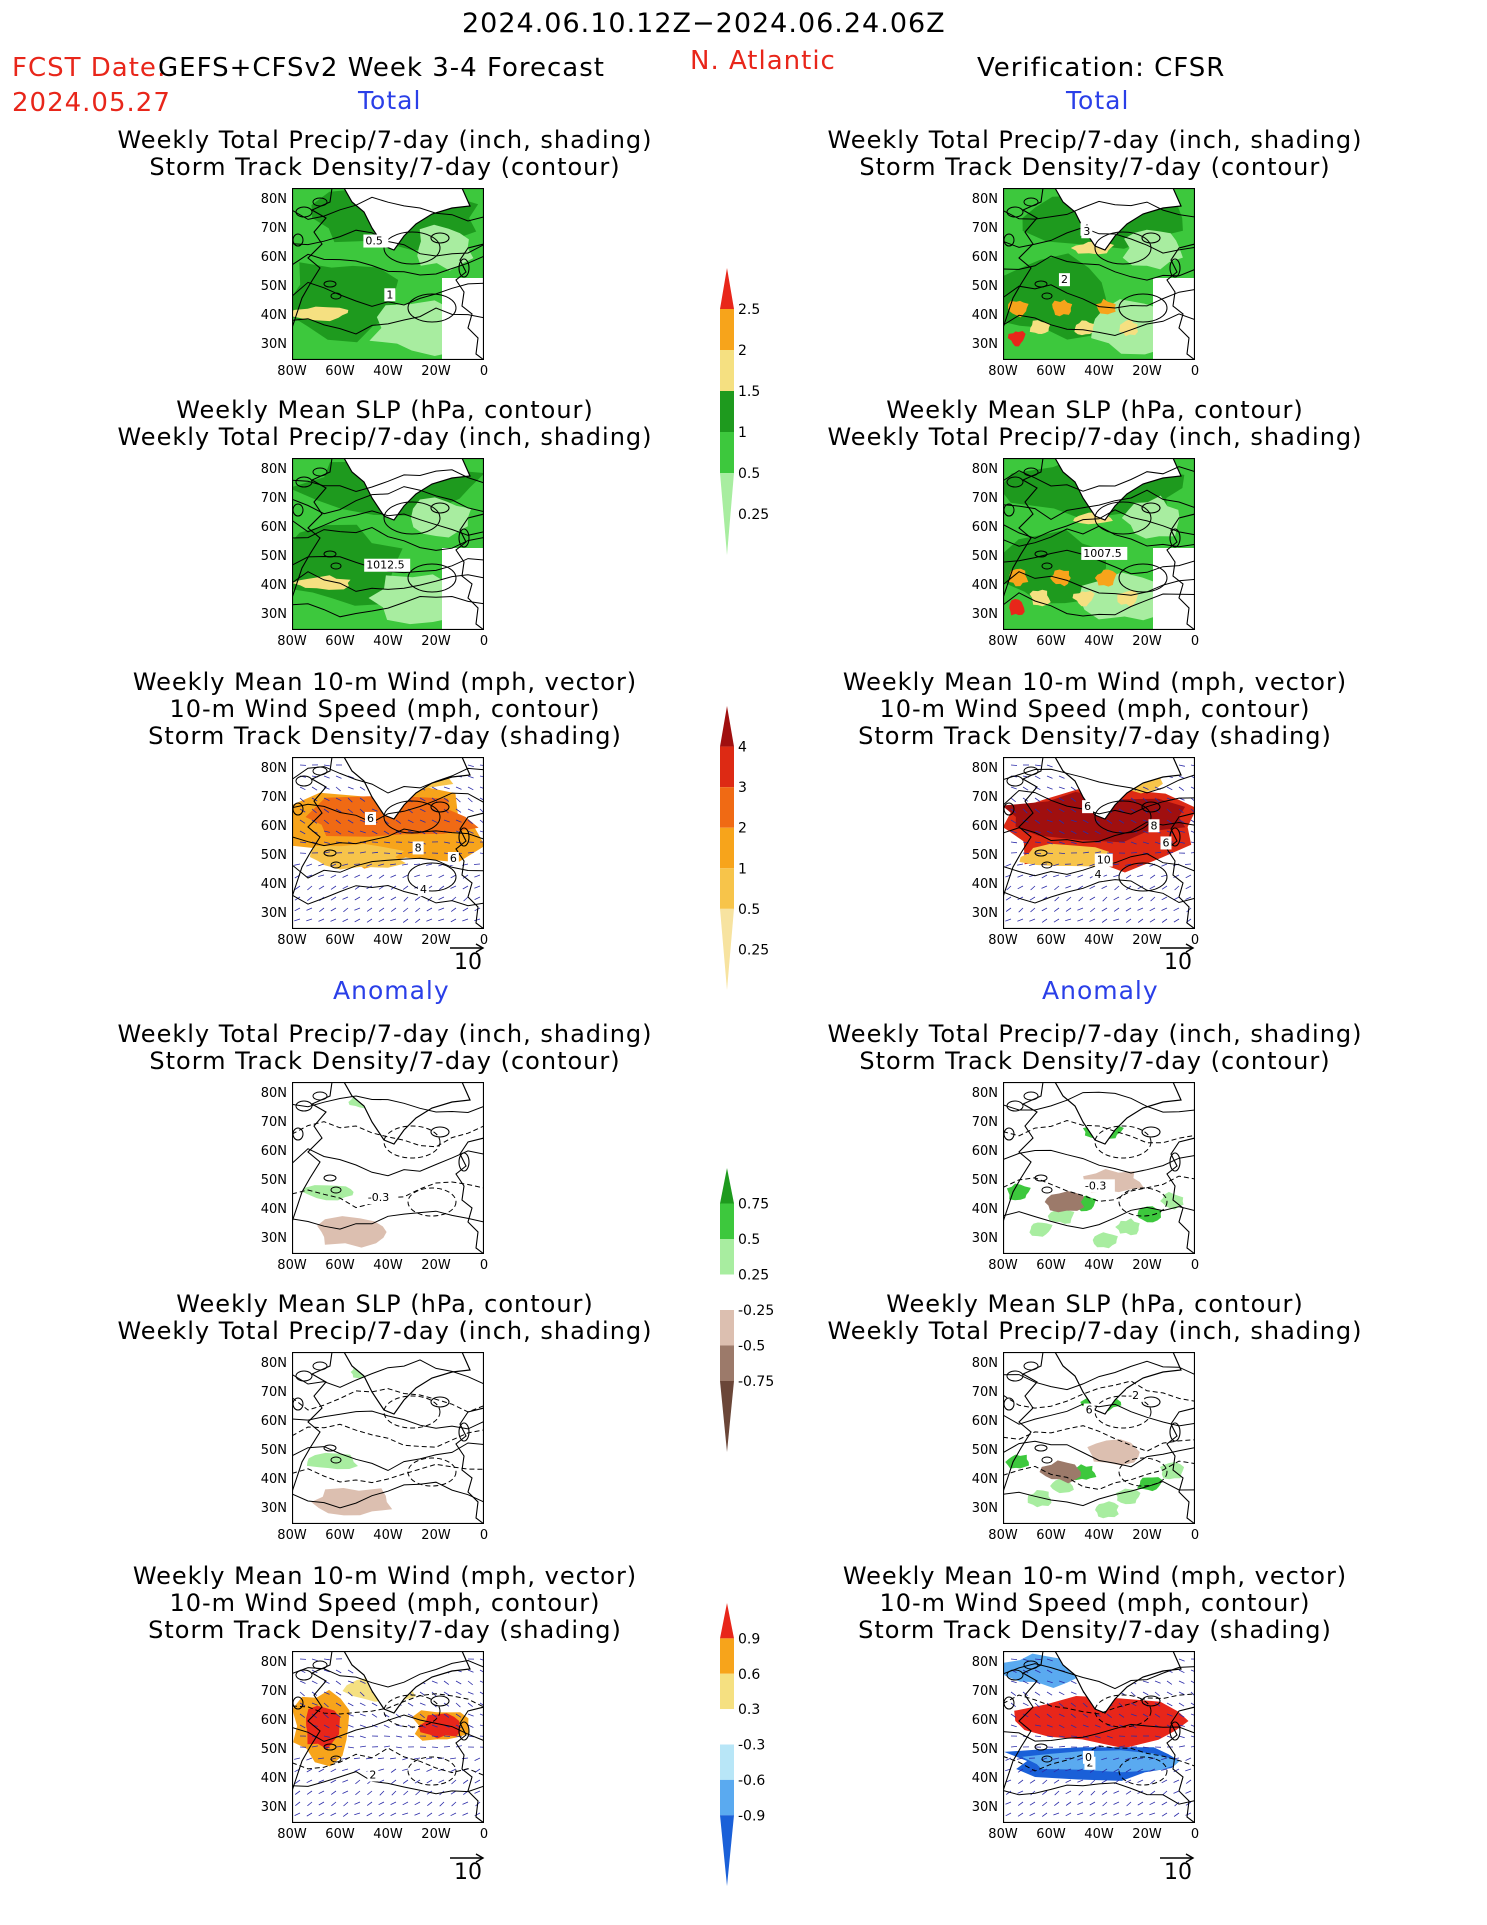 This screenshot has width=1487, height=1925. Describe the element at coordinates (468, 962) in the screenshot. I see `vector-reference-label: 10` at that location.